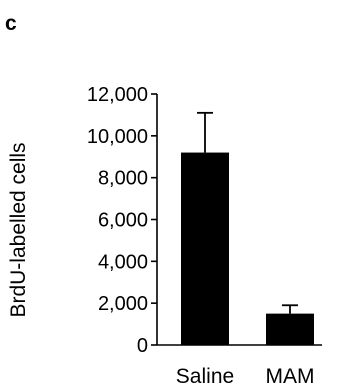 This screenshot has width=341, height=388. I want to click on y-tick-label: 10,000, so click(117, 137).